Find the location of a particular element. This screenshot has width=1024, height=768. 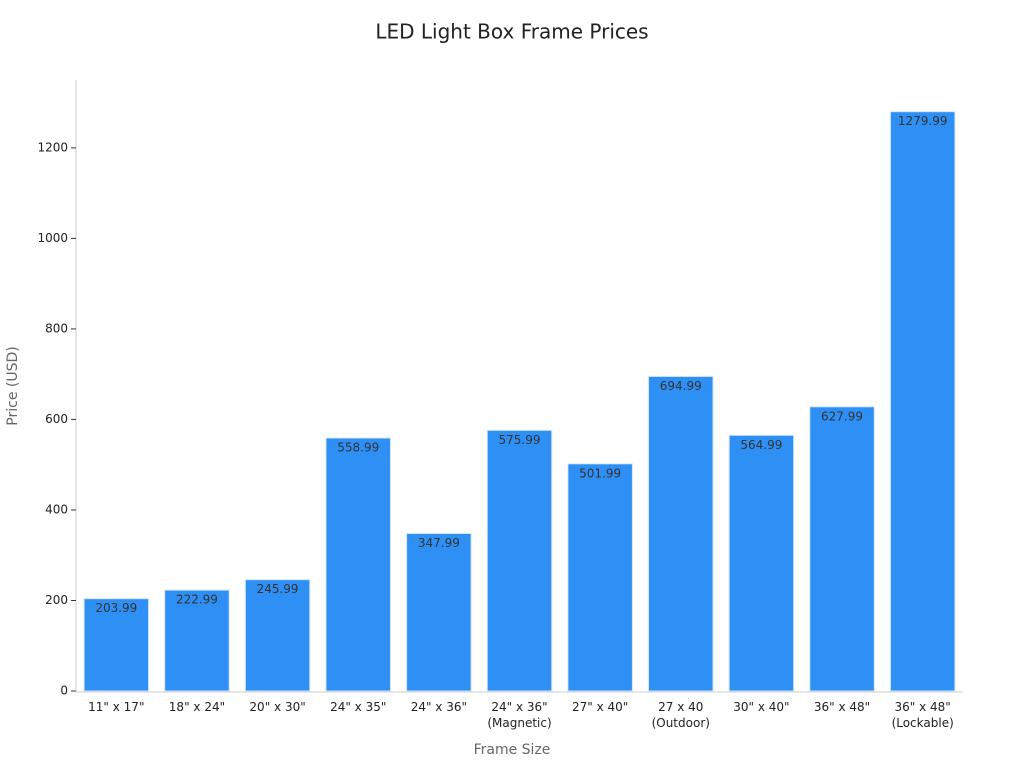

x-tick-label: 24" x 36" is located at coordinates (439, 707).